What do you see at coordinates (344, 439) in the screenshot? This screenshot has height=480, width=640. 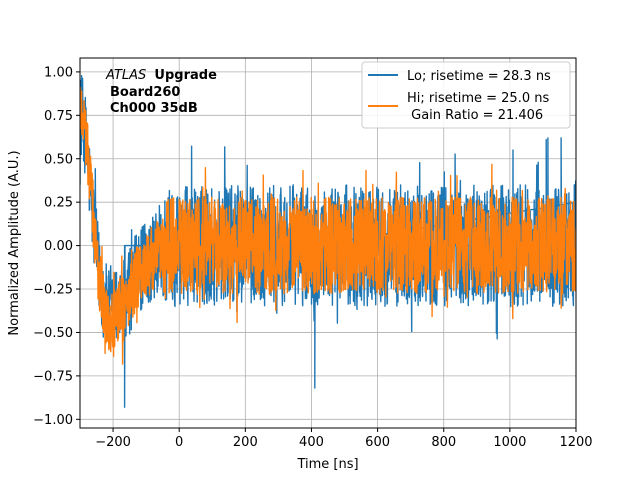 I see `x-axis-ticks: −200 0 200 400 600 800 1000 1200` at bounding box center [344, 439].